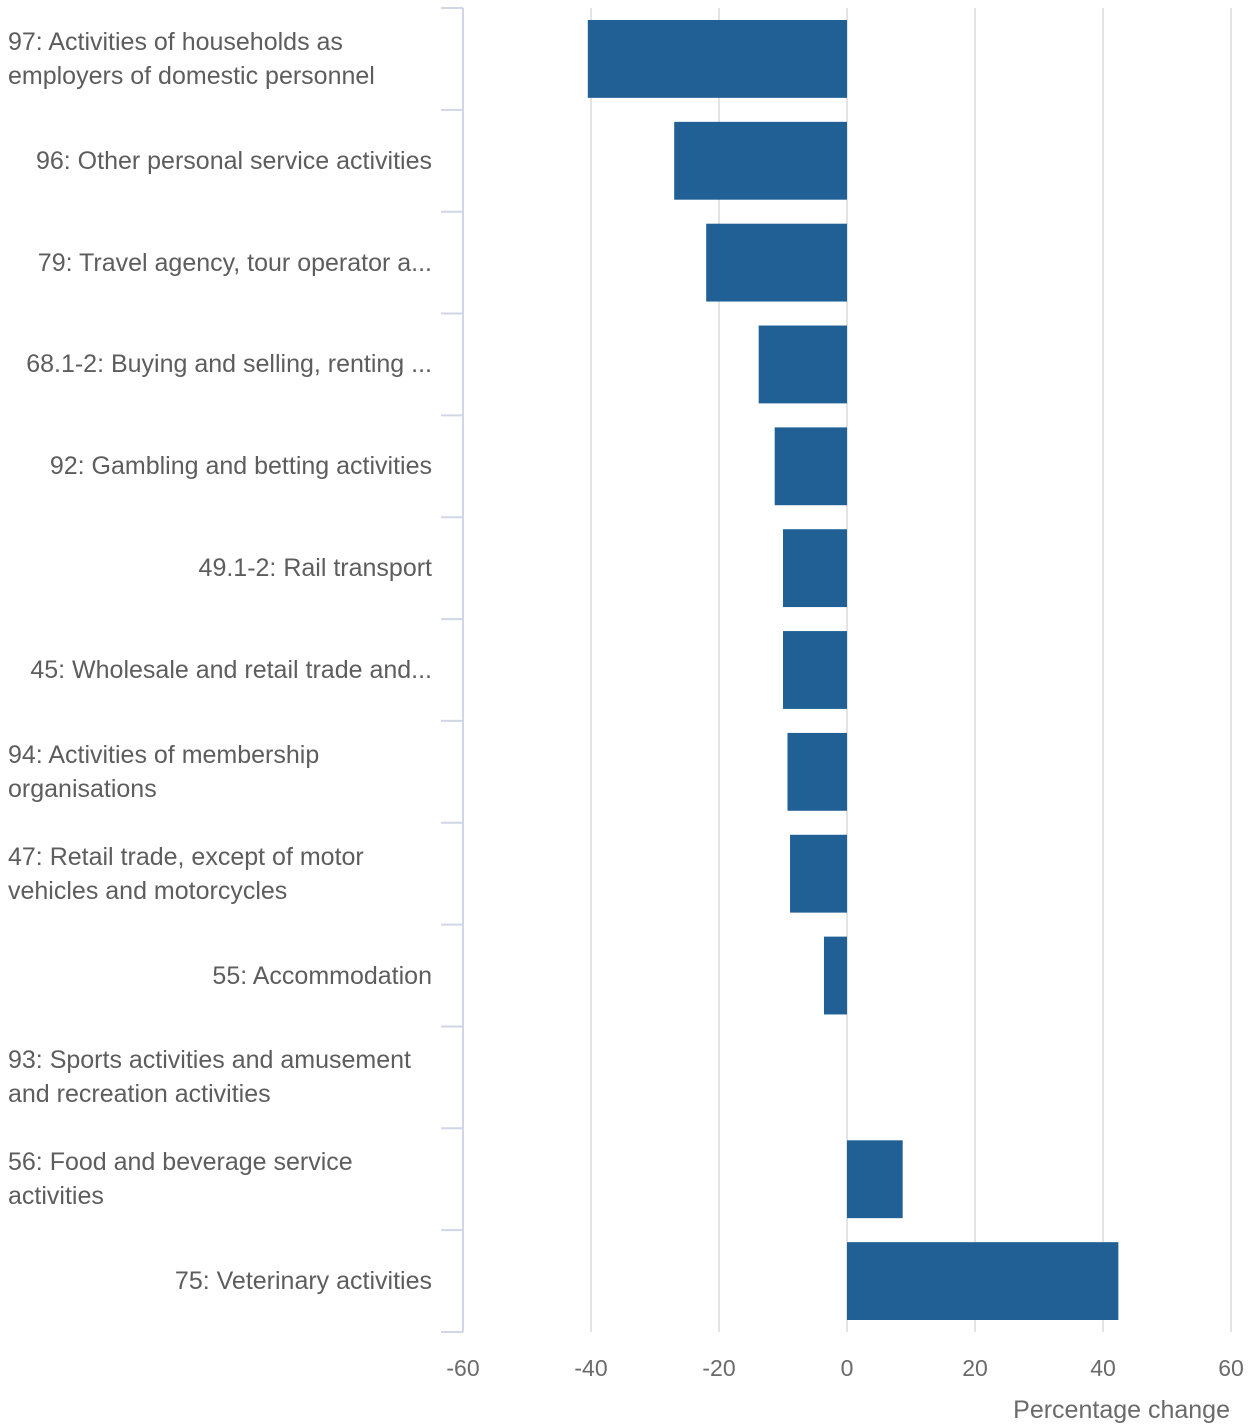 This screenshot has height=1428, width=1255. Describe the element at coordinates (322, 975) in the screenshot. I see `category-label: 55: Accommodation` at that location.